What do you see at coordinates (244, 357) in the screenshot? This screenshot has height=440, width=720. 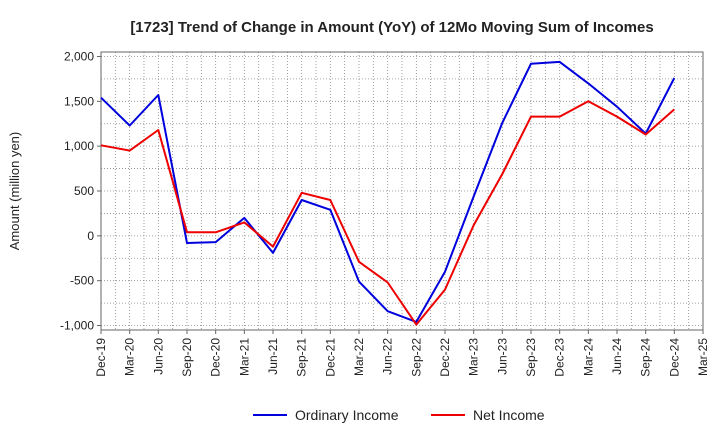 I see `x-tick-label: Mar-21` at bounding box center [244, 357].